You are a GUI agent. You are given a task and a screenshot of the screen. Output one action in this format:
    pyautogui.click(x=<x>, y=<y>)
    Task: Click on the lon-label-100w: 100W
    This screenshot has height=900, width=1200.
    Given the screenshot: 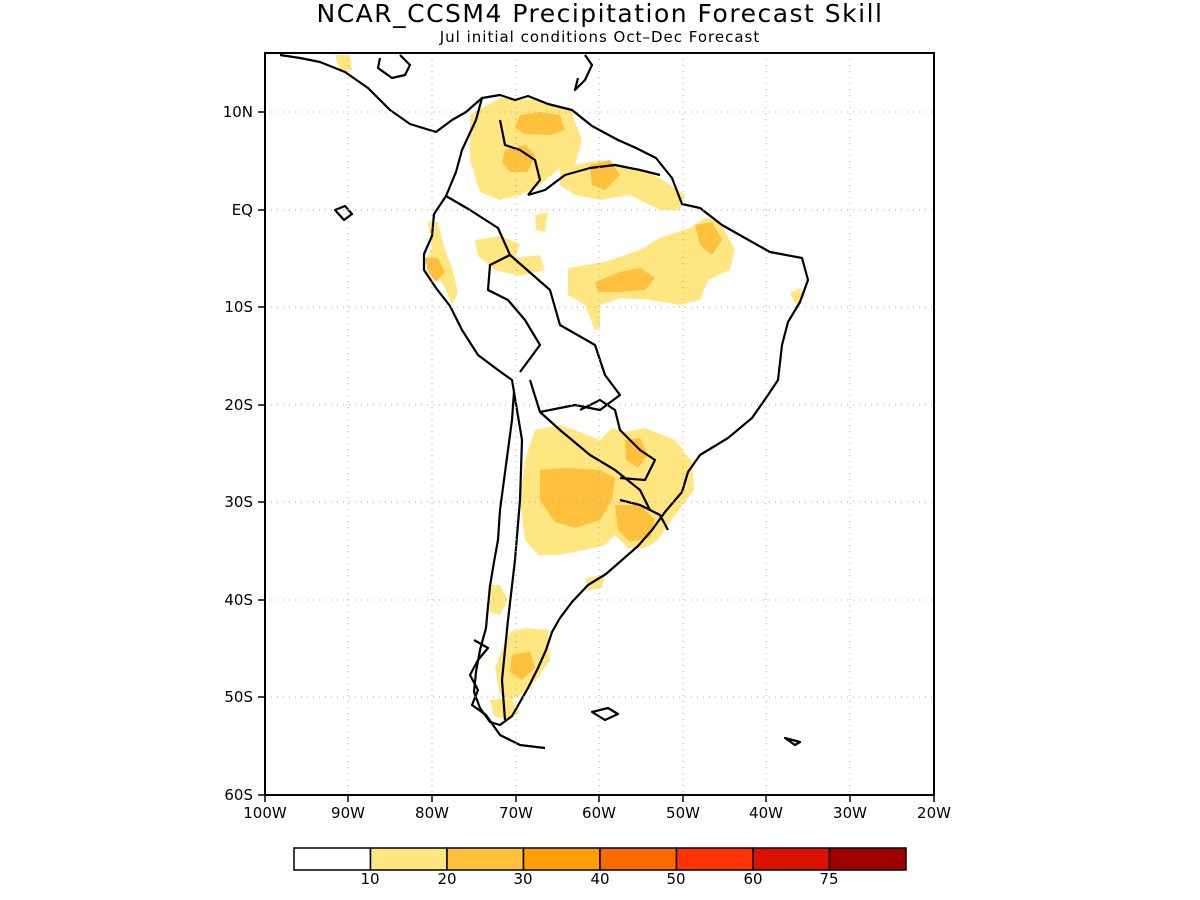 What is the action you would take?
    pyautogui.click(x=265, y=813)
    